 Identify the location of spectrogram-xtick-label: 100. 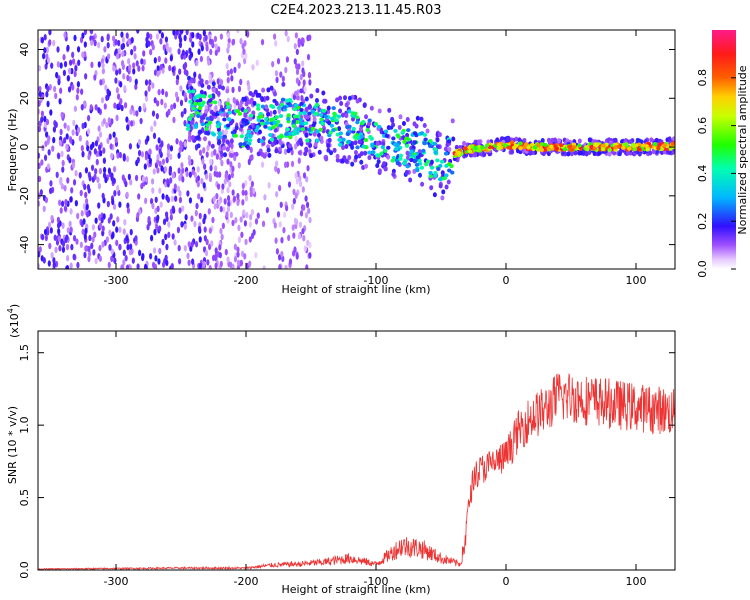
(636, 280).